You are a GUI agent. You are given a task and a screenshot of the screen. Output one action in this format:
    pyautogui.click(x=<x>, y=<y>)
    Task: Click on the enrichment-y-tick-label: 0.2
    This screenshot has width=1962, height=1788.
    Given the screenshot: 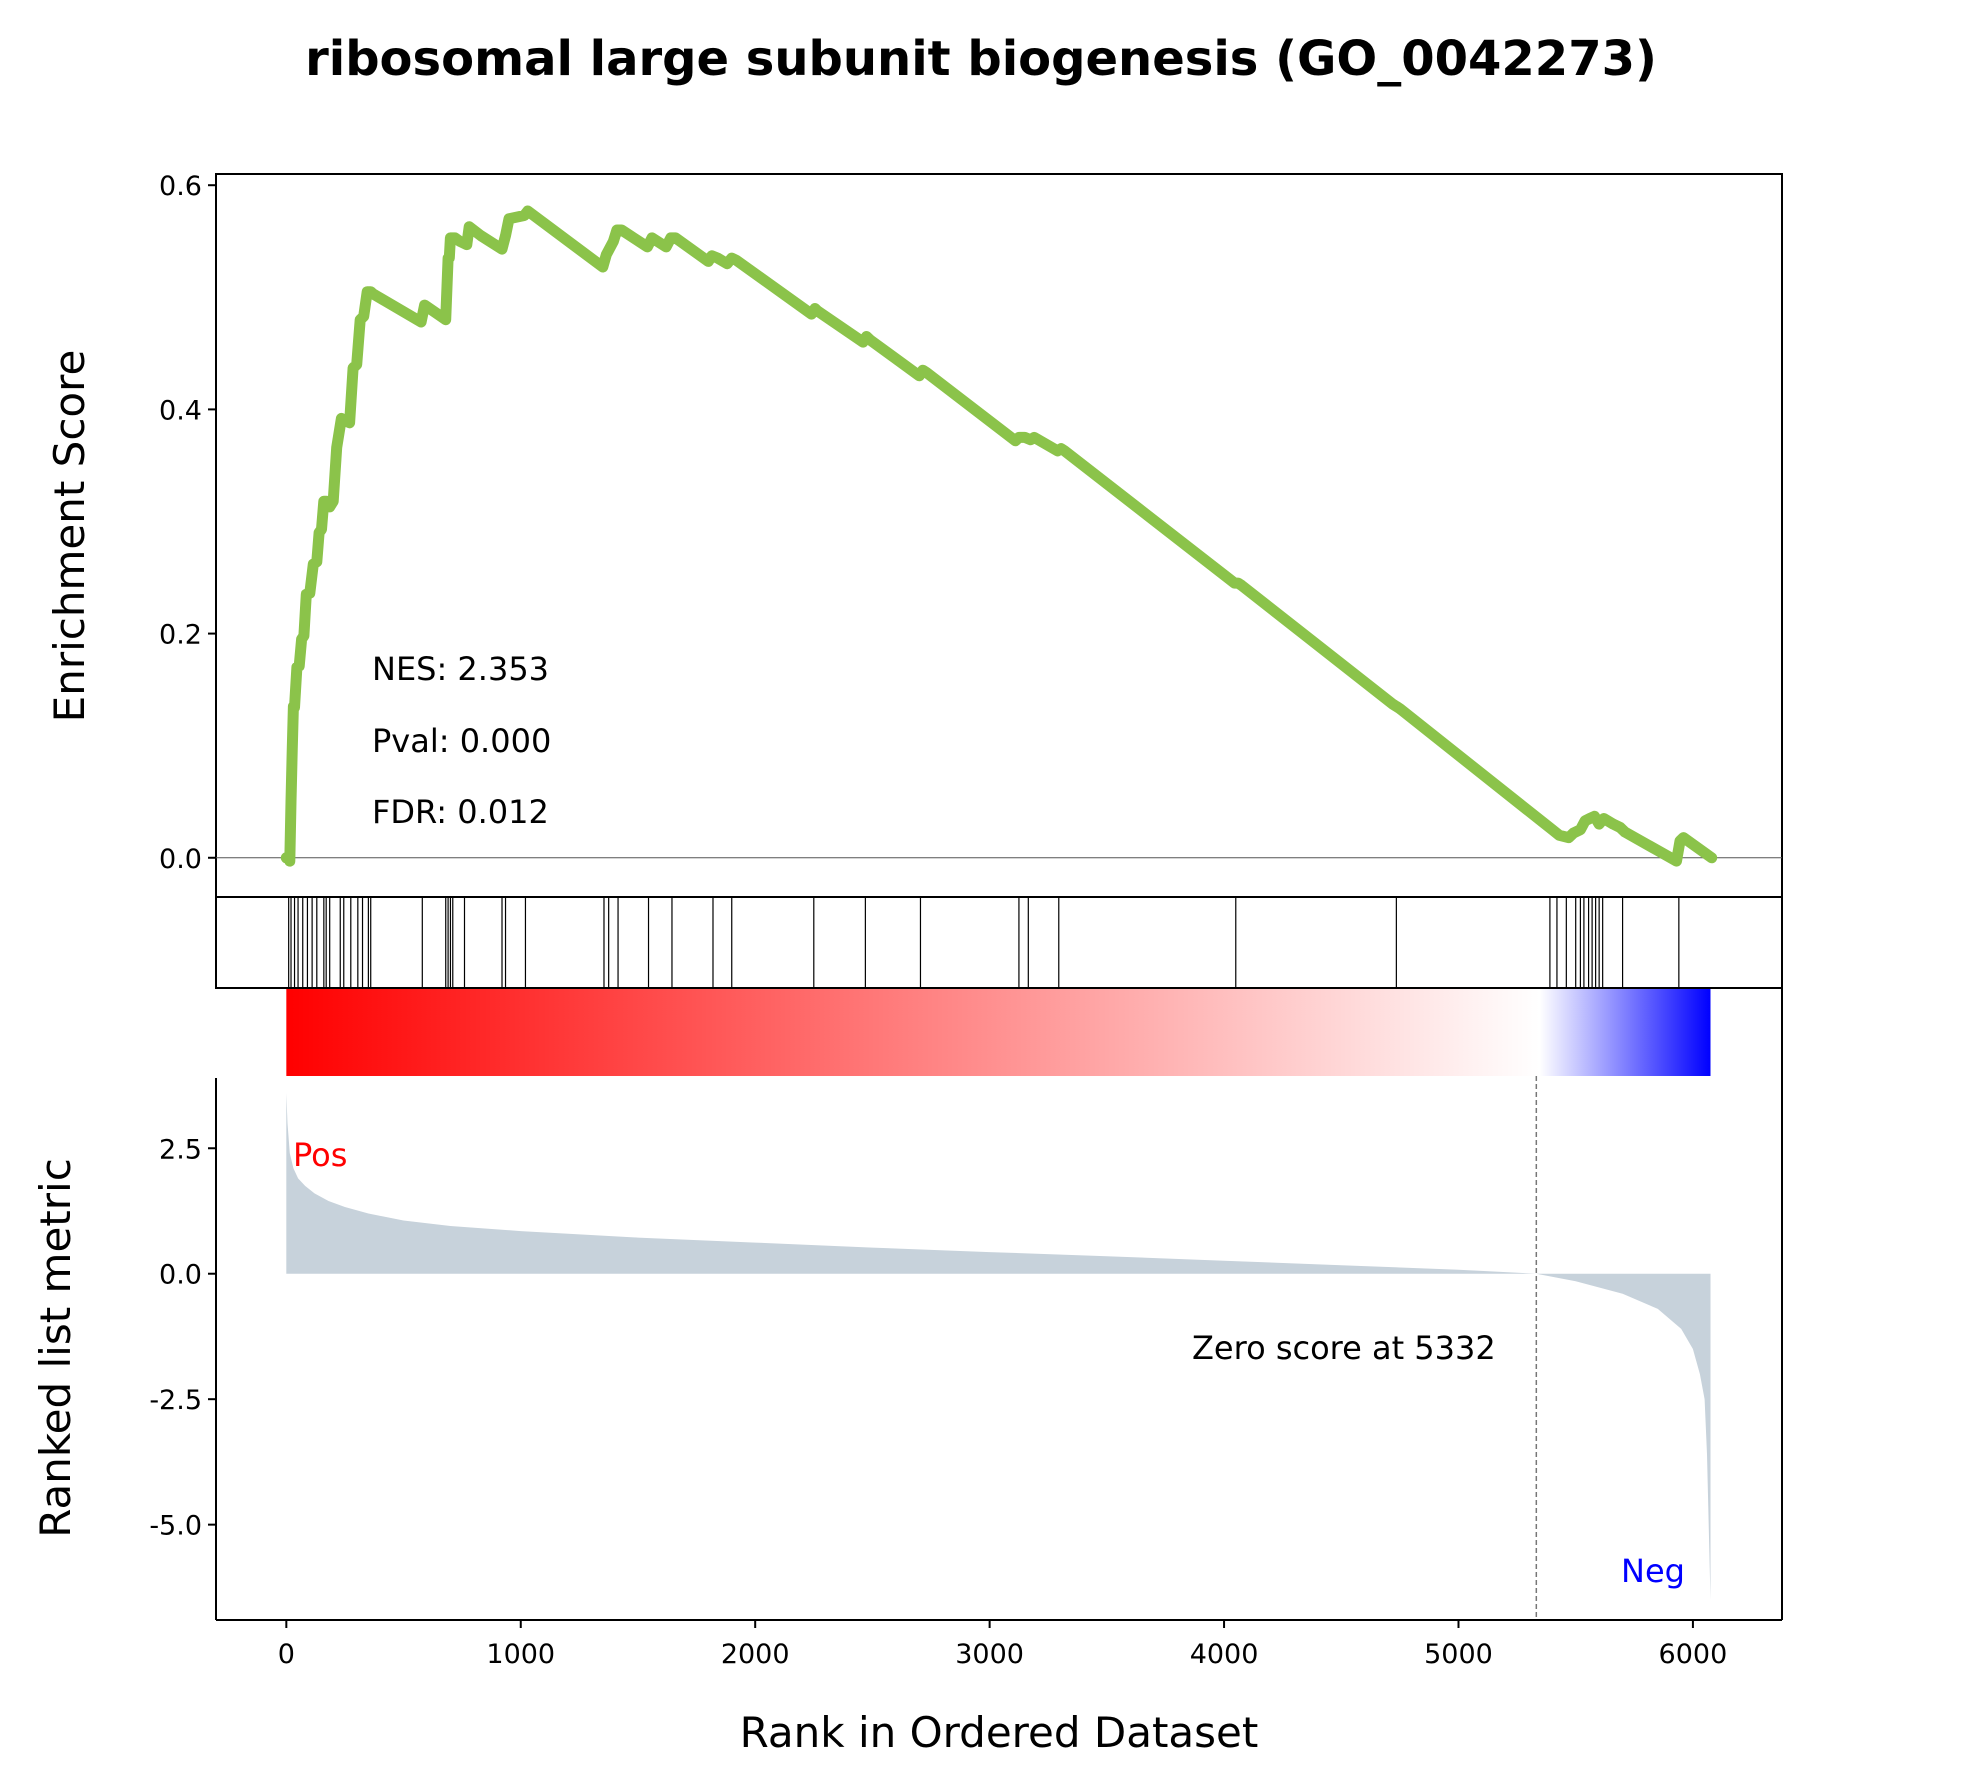 What is the action you would take?
    pyautogui.click(x=180, y=635)
    